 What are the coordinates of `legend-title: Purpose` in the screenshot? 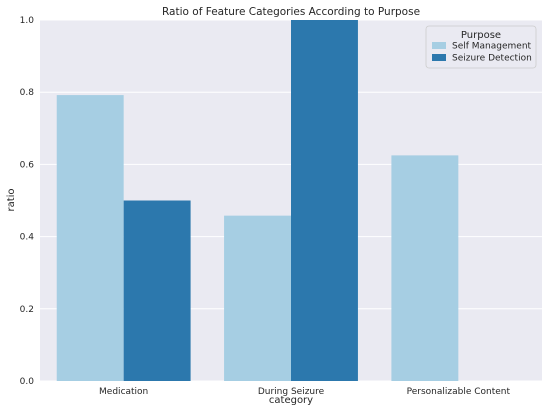 It's located at (481, 35).